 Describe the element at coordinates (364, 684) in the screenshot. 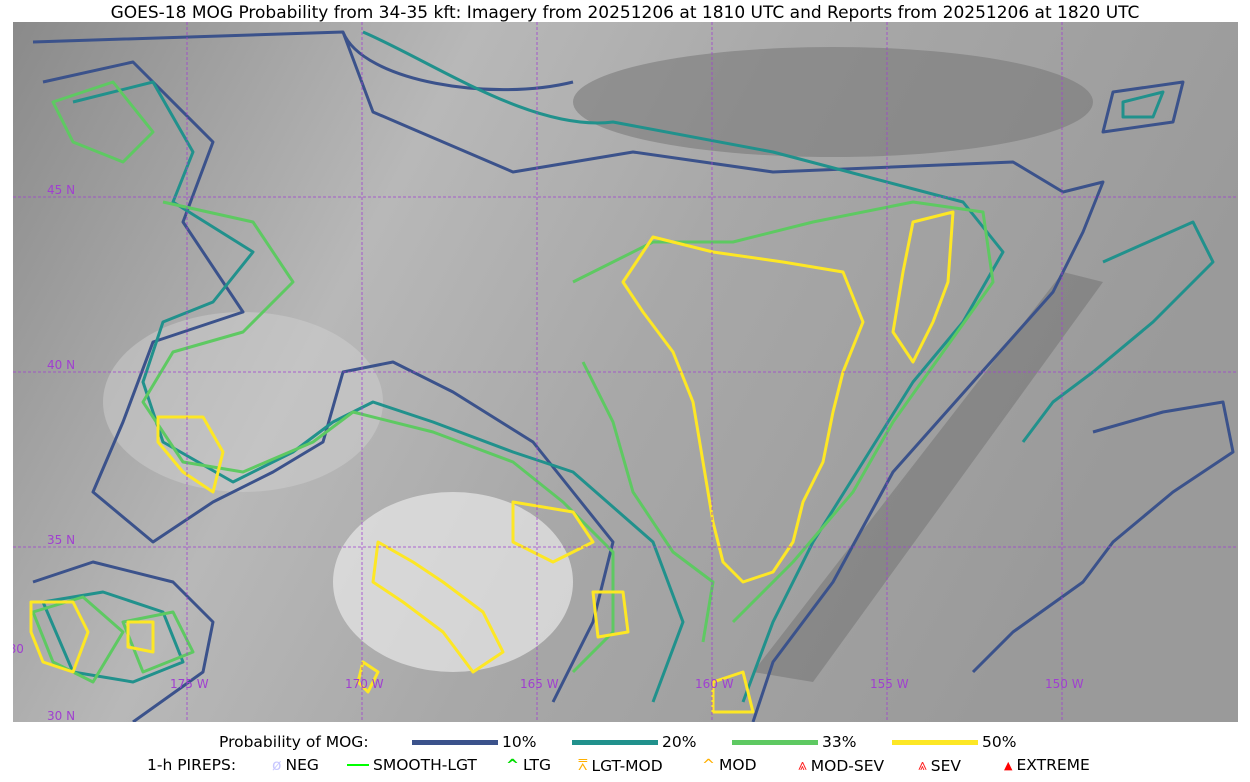

I see `lon-label: 170 W` at that location.